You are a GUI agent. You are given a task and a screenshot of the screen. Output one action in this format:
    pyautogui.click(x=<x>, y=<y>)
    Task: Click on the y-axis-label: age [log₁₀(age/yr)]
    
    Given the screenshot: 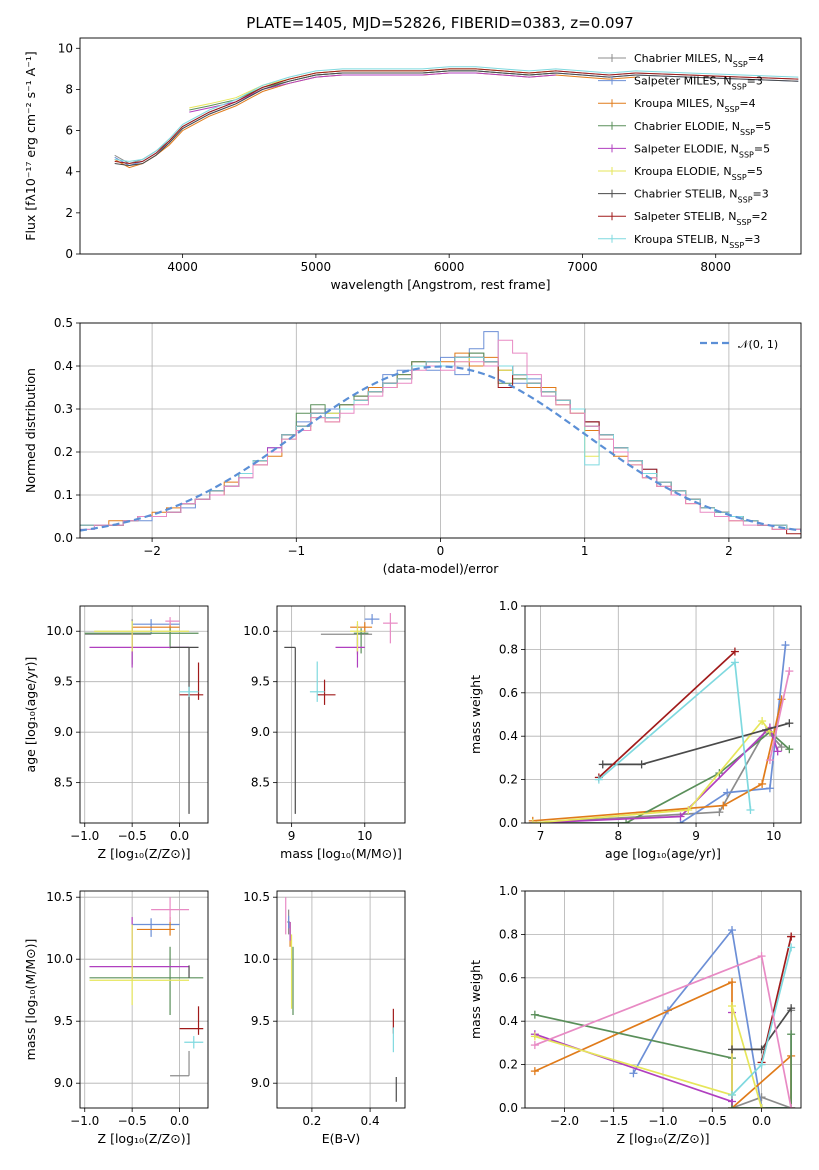 What is the action you would take?
    pyautogui.click(x=30, y=715)
    